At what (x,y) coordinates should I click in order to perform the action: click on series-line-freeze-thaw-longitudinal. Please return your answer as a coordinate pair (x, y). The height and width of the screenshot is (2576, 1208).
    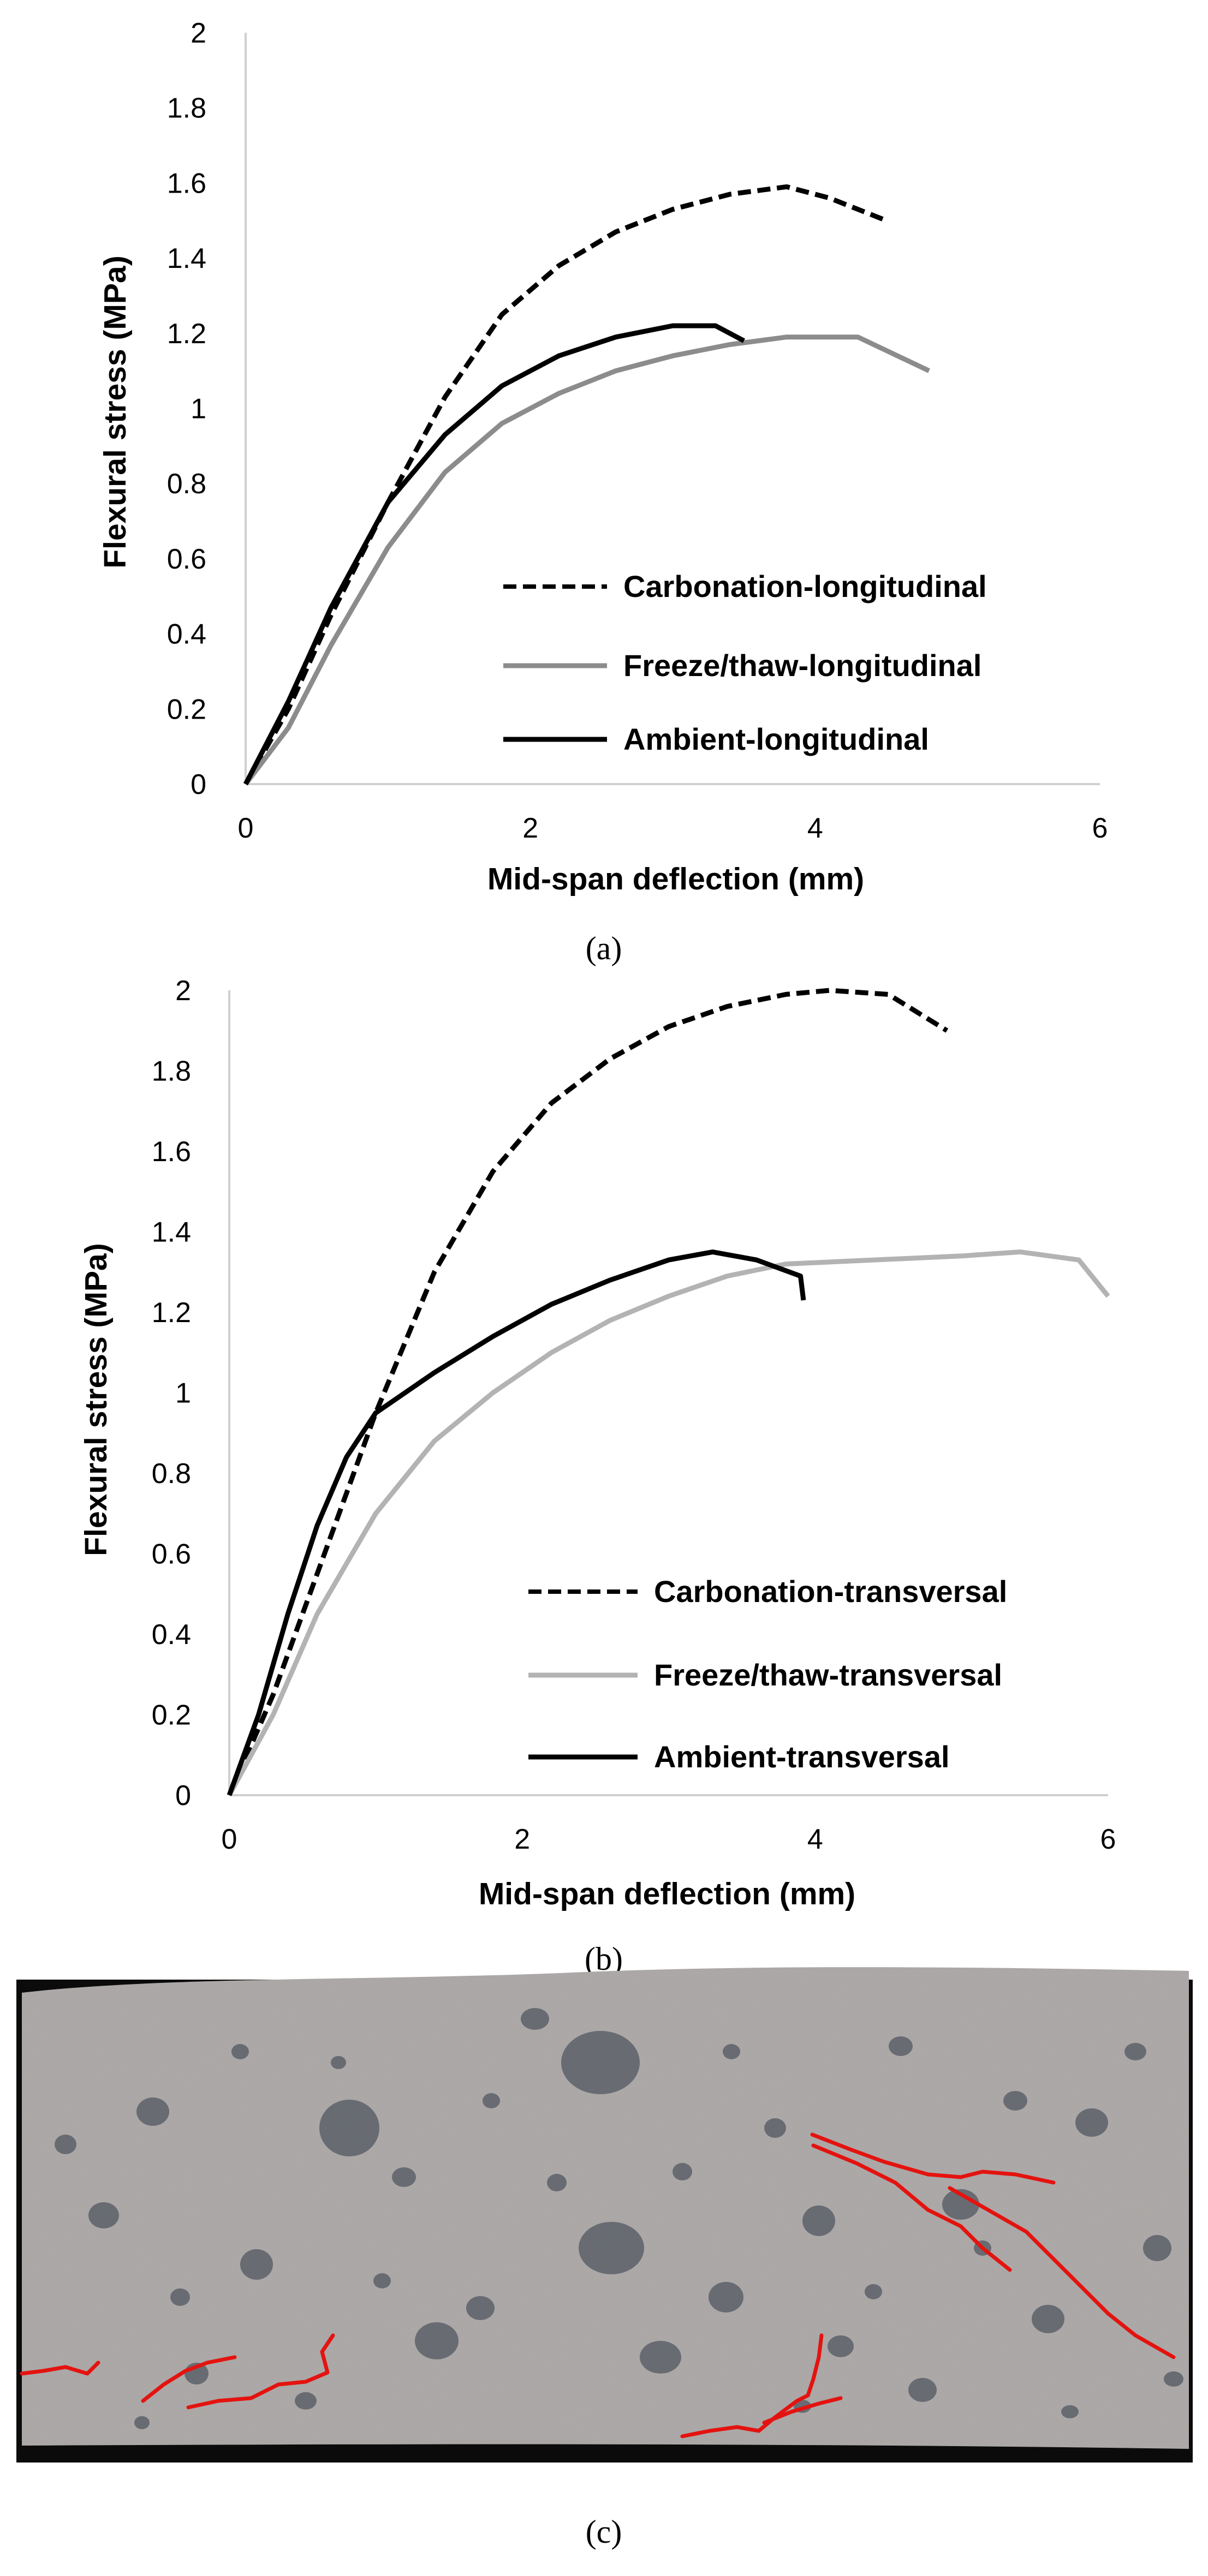
    Looking at the image, I should click on (586, 560).